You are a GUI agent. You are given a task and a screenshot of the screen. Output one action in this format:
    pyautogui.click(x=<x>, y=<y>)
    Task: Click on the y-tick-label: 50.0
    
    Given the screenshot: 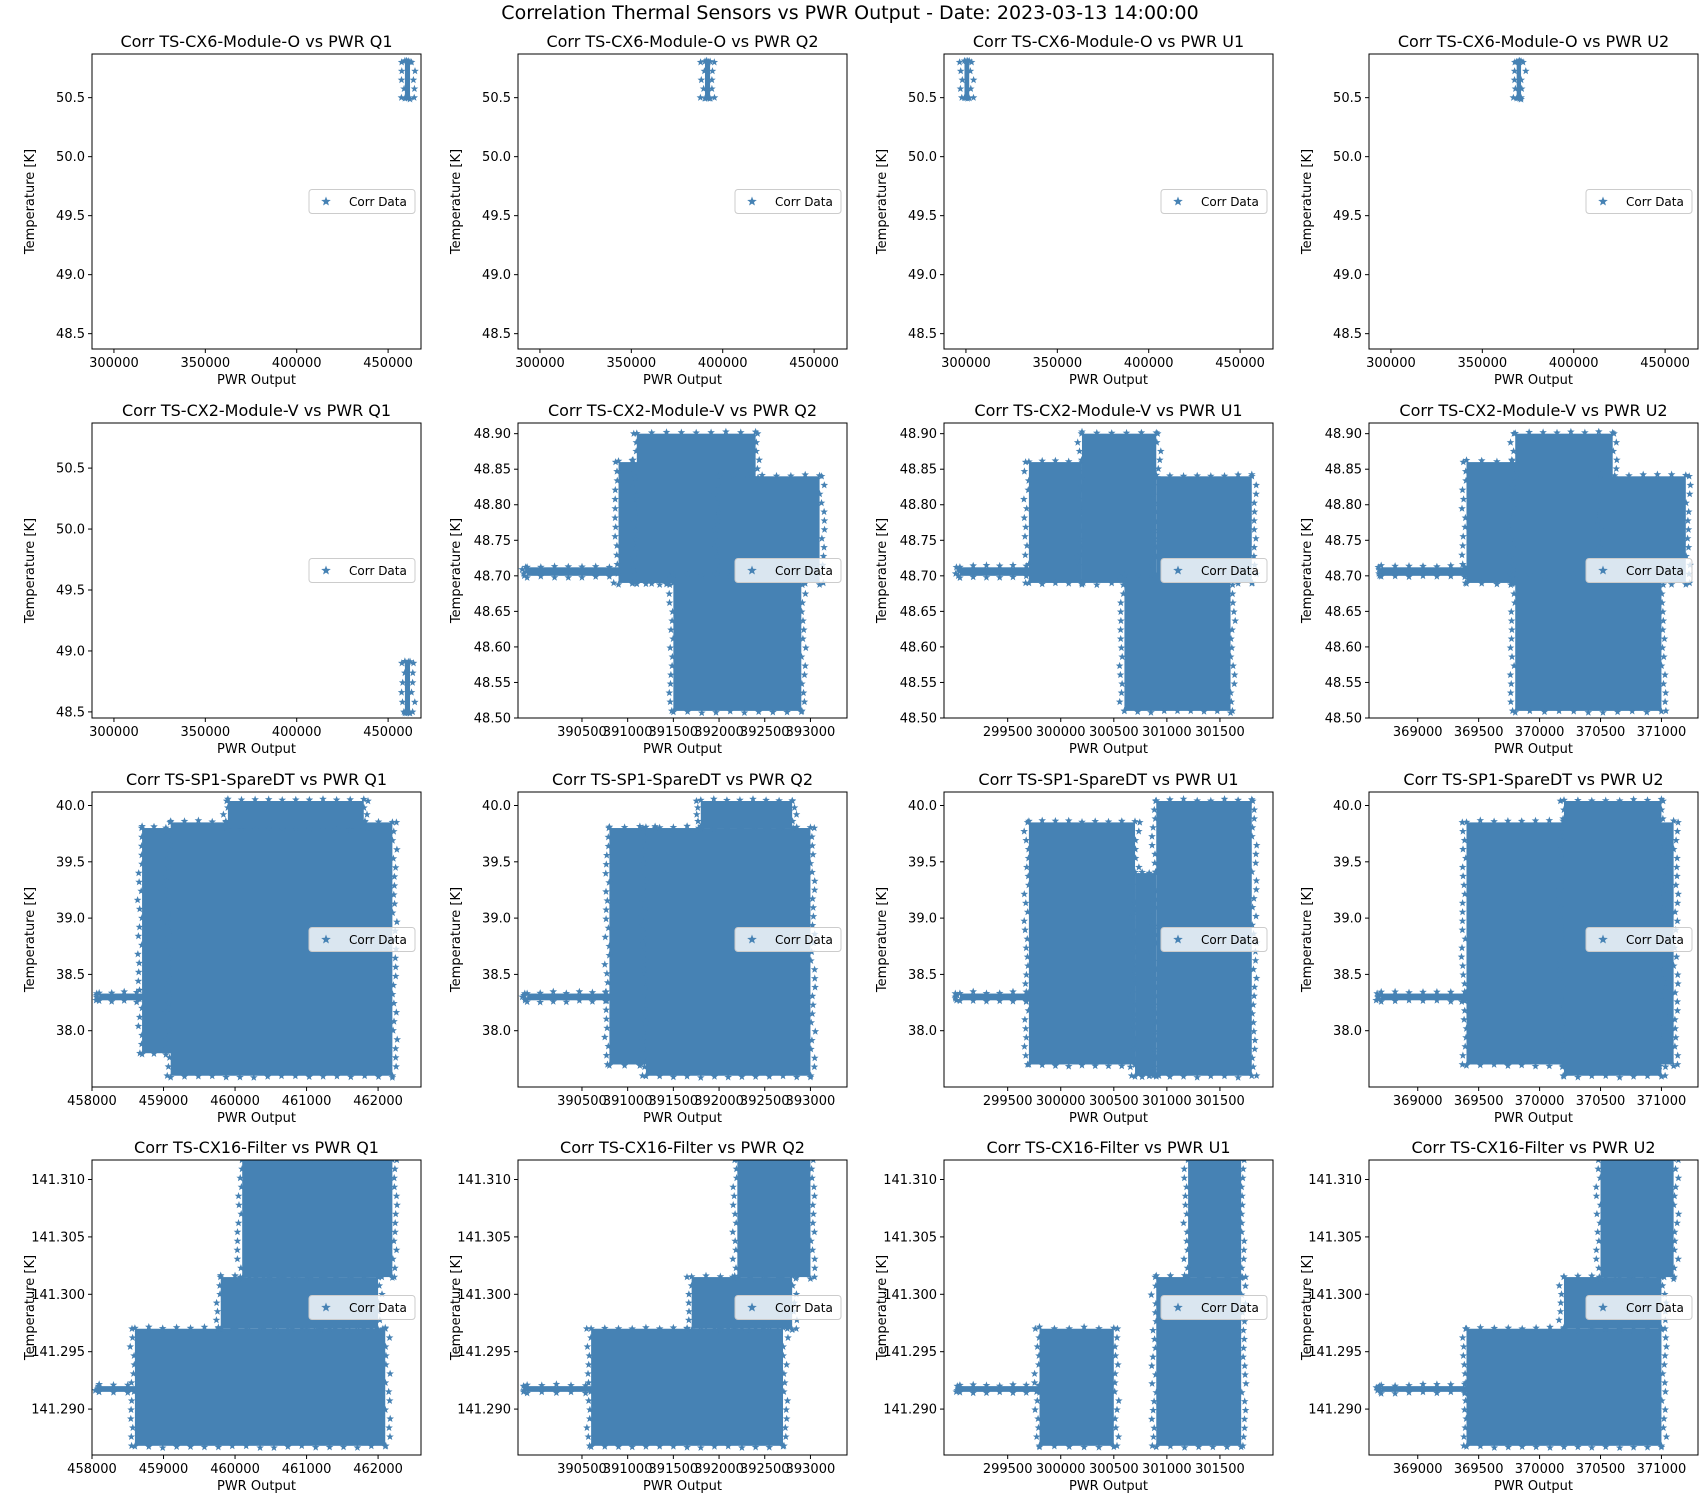 What is the action you would take?
    pyautogui.click(x=496, y=157)
    